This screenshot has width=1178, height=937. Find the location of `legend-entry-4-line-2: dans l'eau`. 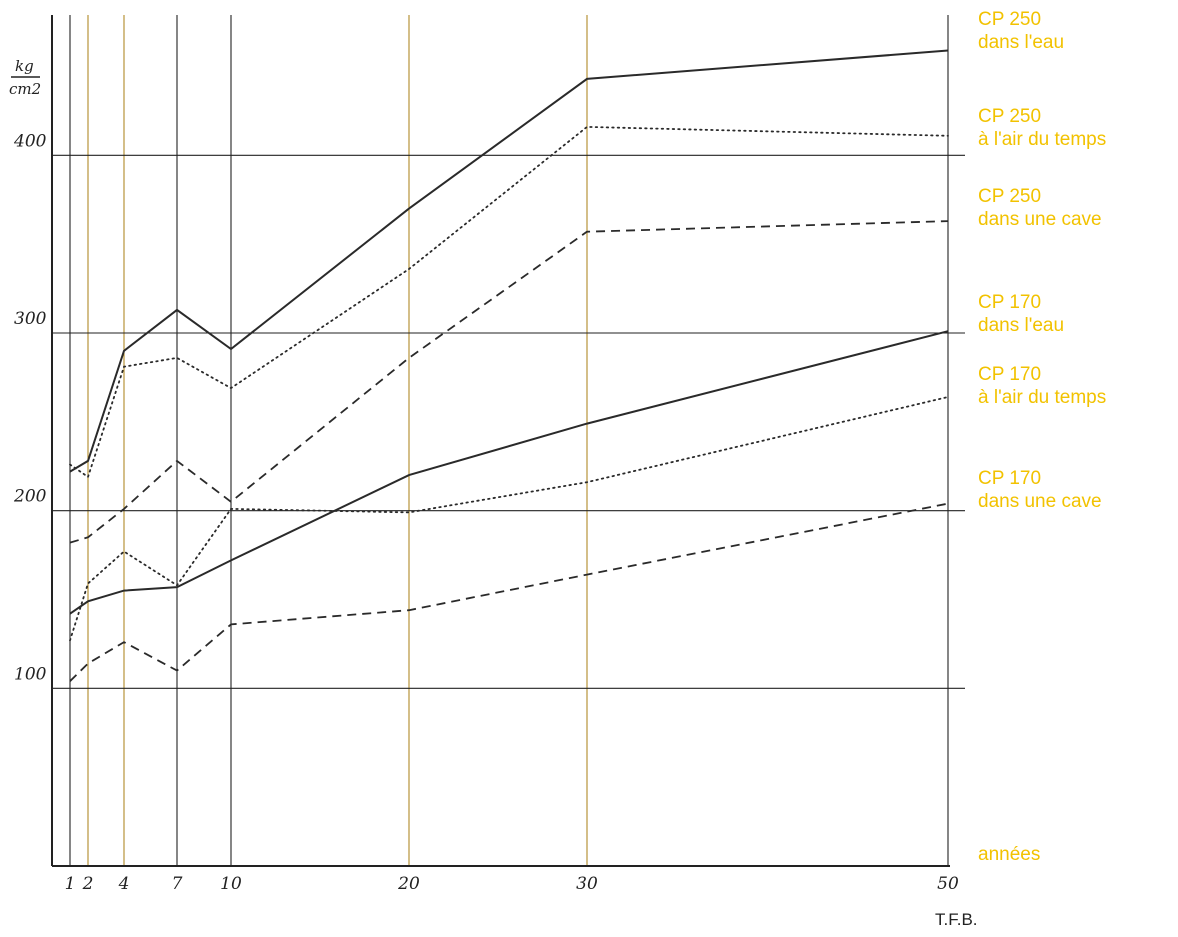

legend-entry-4-line-2: dans l'eau is located at coordinates (1021, 325).